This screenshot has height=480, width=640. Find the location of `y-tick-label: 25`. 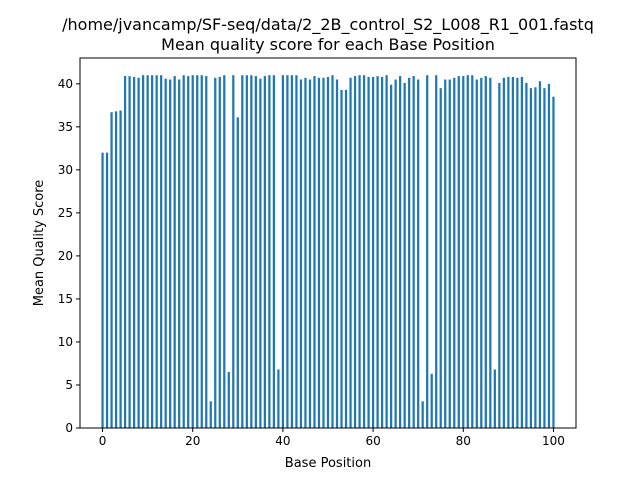

y-tick-label: 25 is located at coordinates (65, 213).